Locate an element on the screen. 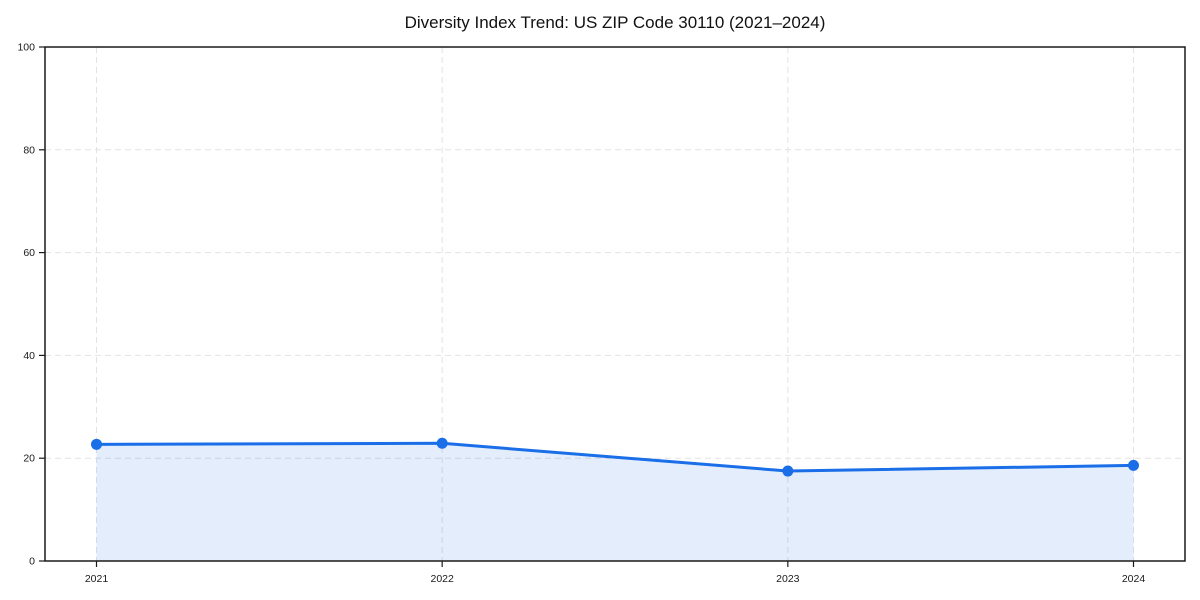  x-tick-label: 2021 is located at coordinates (97, 579).